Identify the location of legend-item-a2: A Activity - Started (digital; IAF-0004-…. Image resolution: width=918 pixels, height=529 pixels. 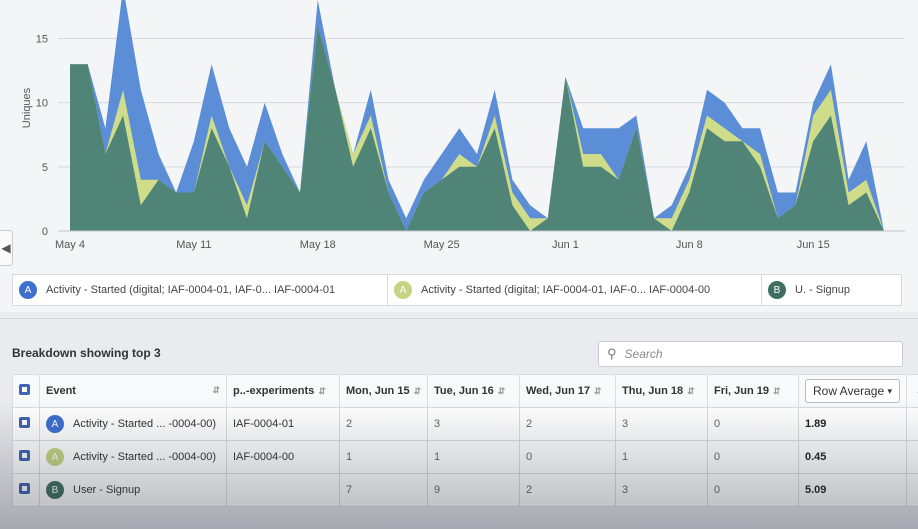
(575, 290).